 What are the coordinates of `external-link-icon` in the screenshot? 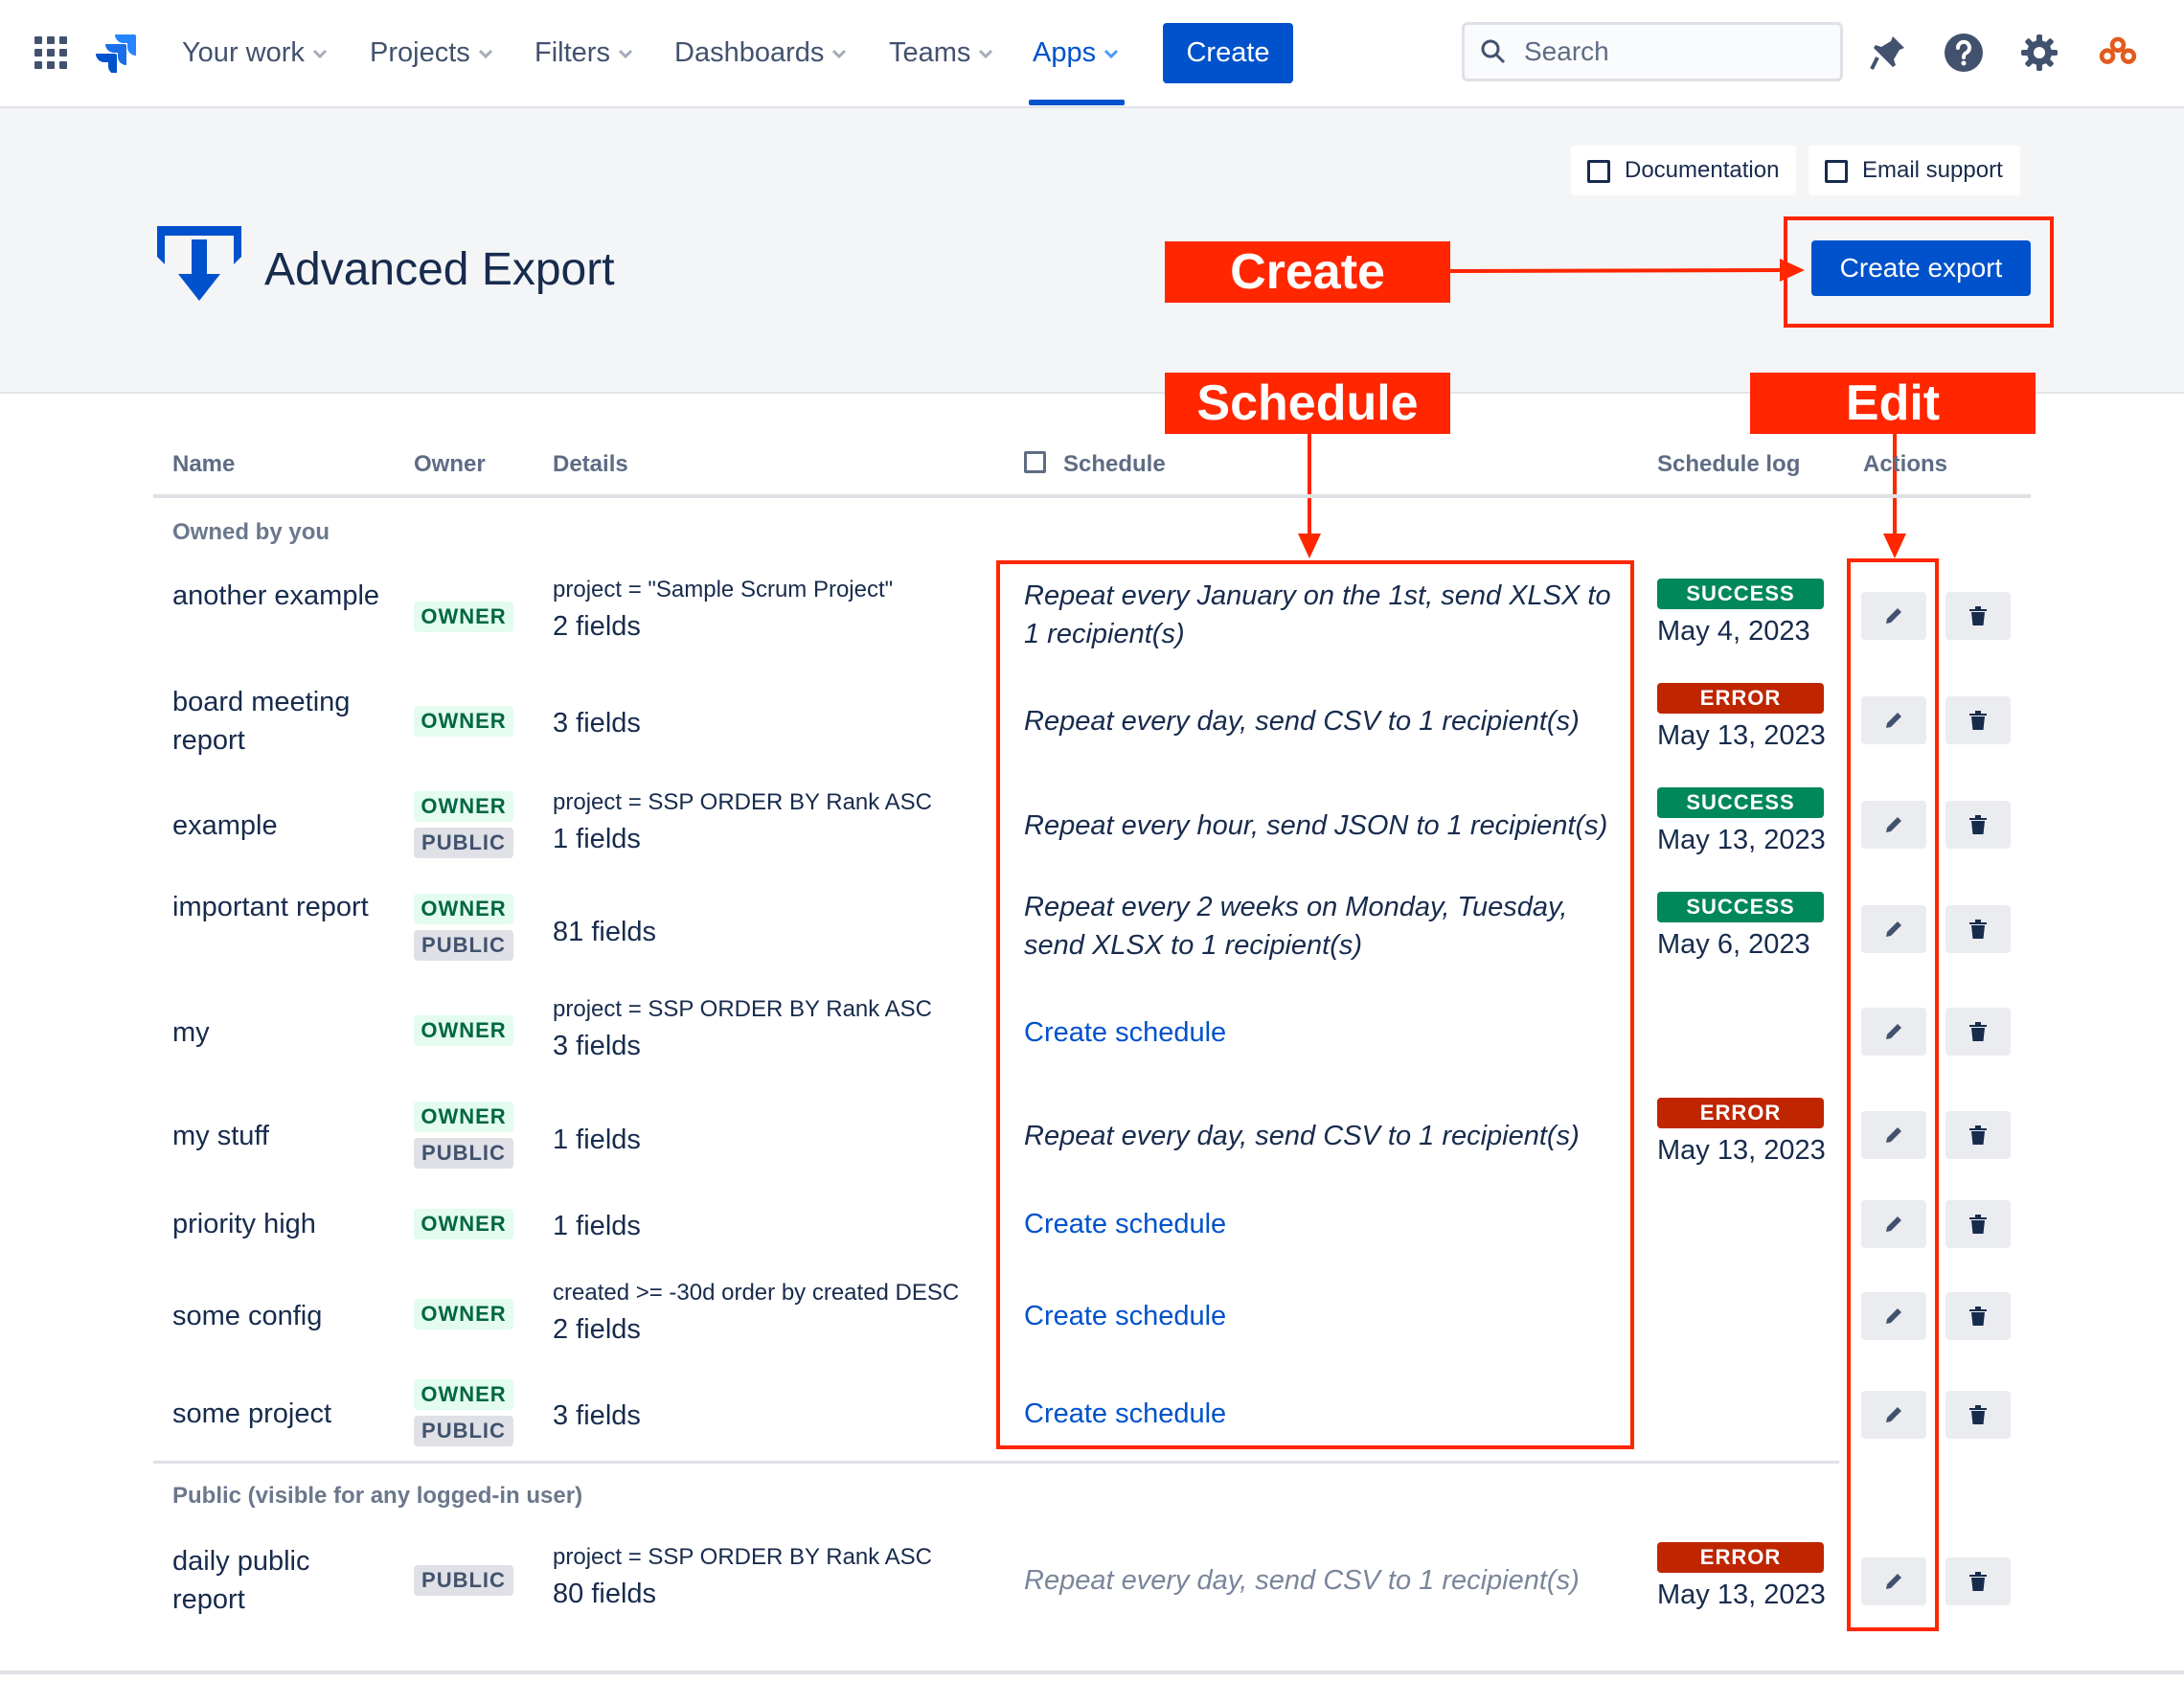 It's located at (1836, 171).